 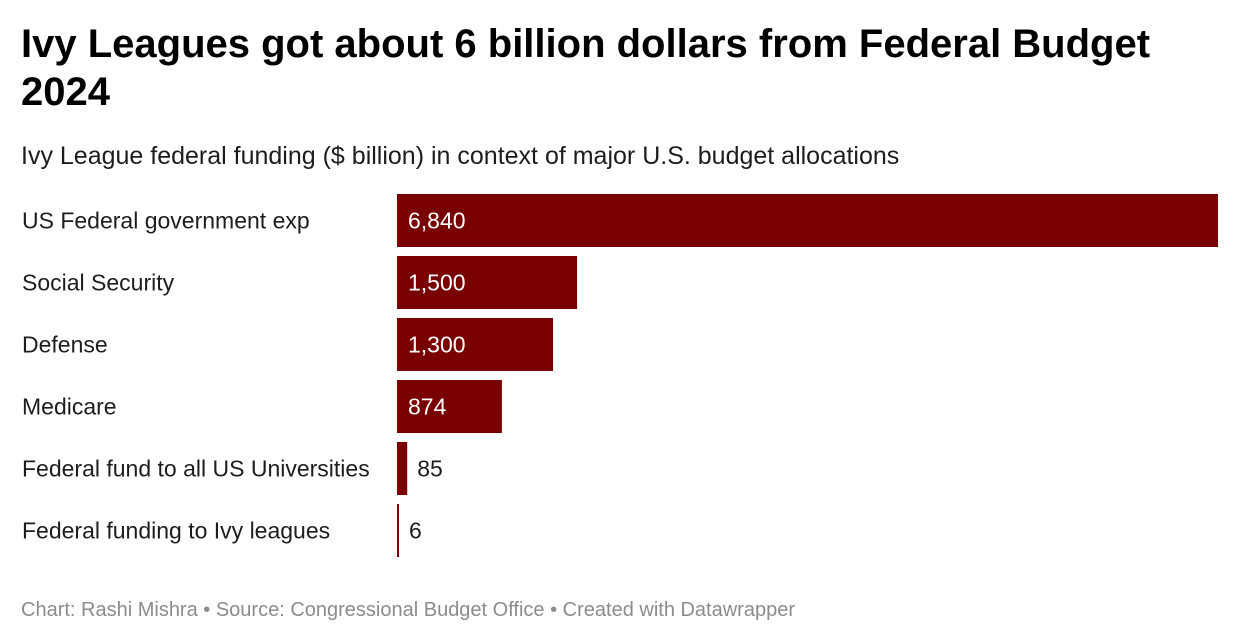 What do you see at coordinates (196, 469) in the screenshot?
I see `category-label: Federal fund to all US Universities` at bounding box center [196, 469].